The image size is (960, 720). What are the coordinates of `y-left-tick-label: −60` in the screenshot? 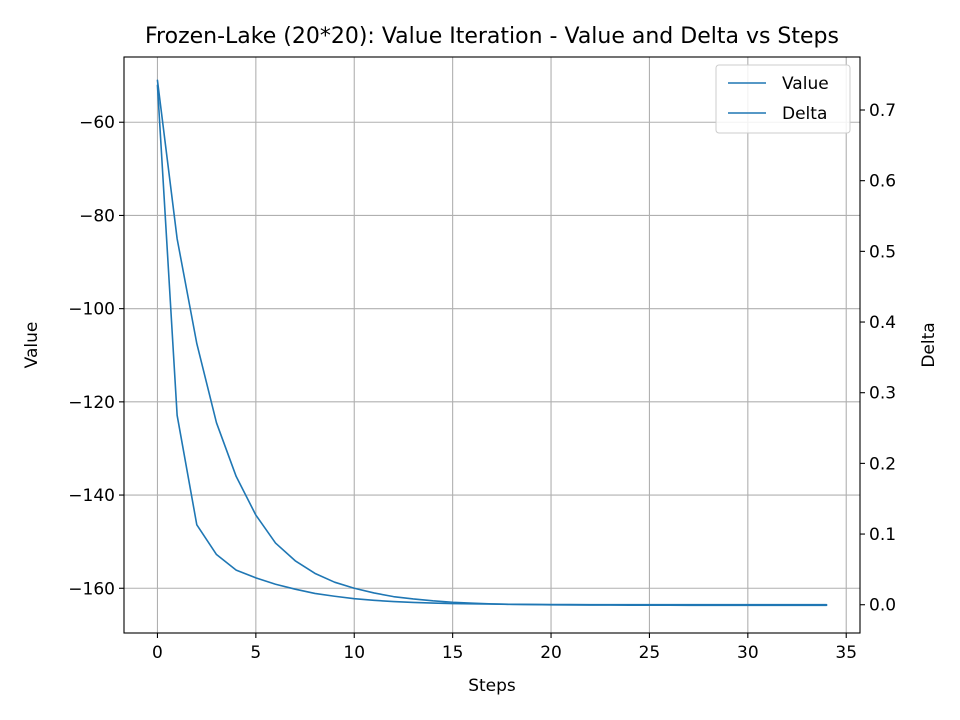 It's located at (97, 123).